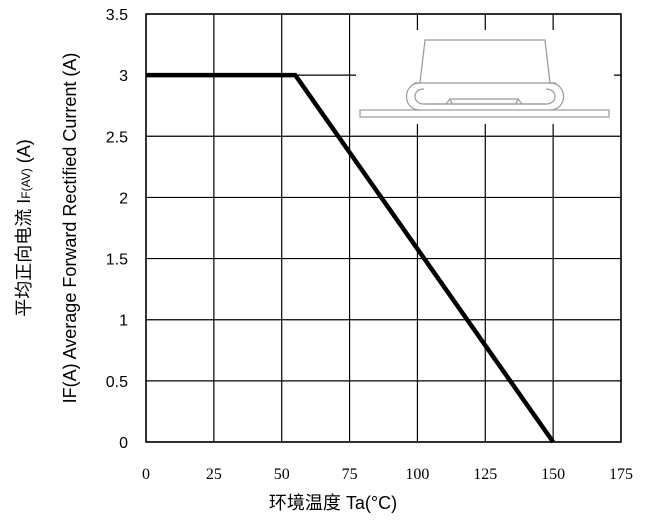  I want to click on x-tick-label: 175, so click(621, 474).